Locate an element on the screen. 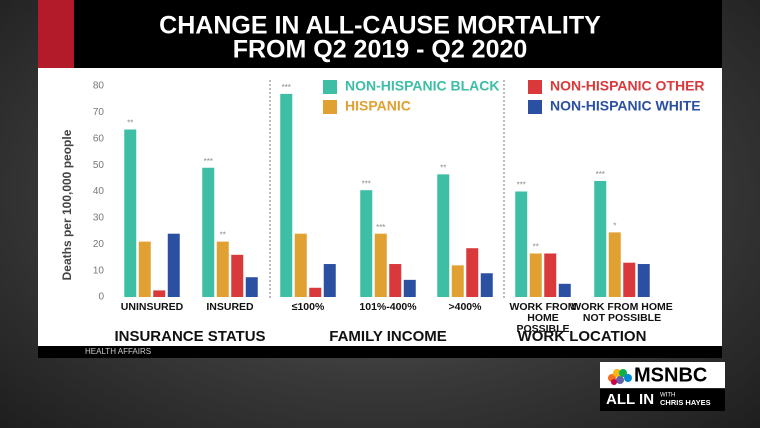  legend-label: NON-HISPANIC WHITE is located at coordinates (625, 106).